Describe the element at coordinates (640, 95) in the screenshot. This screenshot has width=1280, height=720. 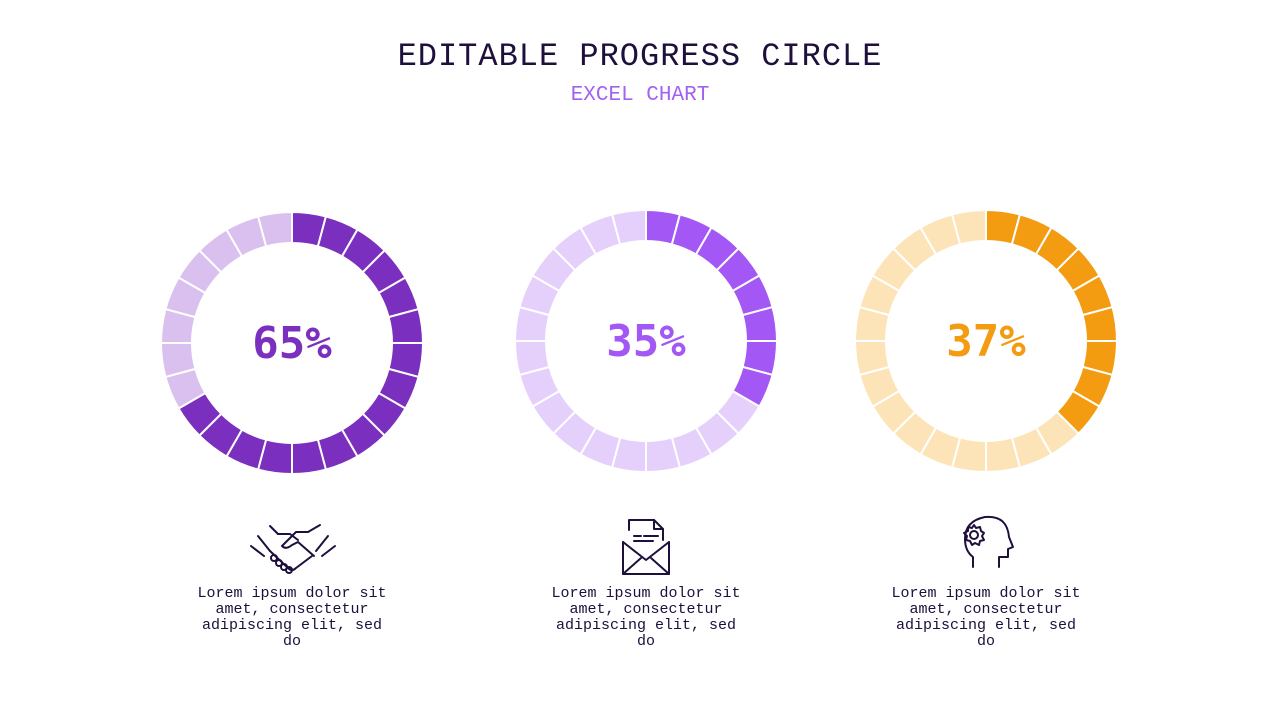
I see `page-subtitle: EXCEL CHART` at that location.